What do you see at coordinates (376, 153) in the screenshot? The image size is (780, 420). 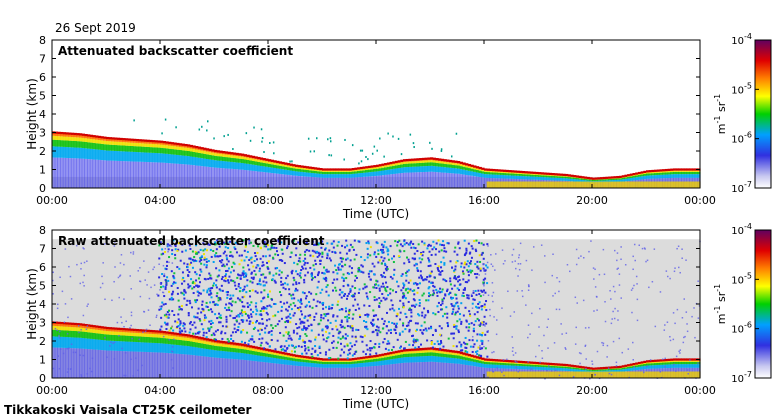 I see `backscatter-field` at bounding box center [376, 153].